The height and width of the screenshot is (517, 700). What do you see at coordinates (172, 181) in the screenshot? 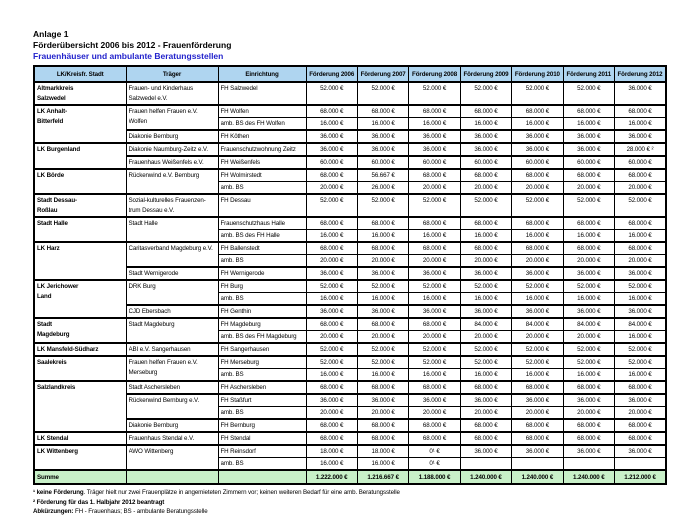
I see `traeger-cell: Rückenwind e.V. Bernburg` at bounding box center [172, 181].